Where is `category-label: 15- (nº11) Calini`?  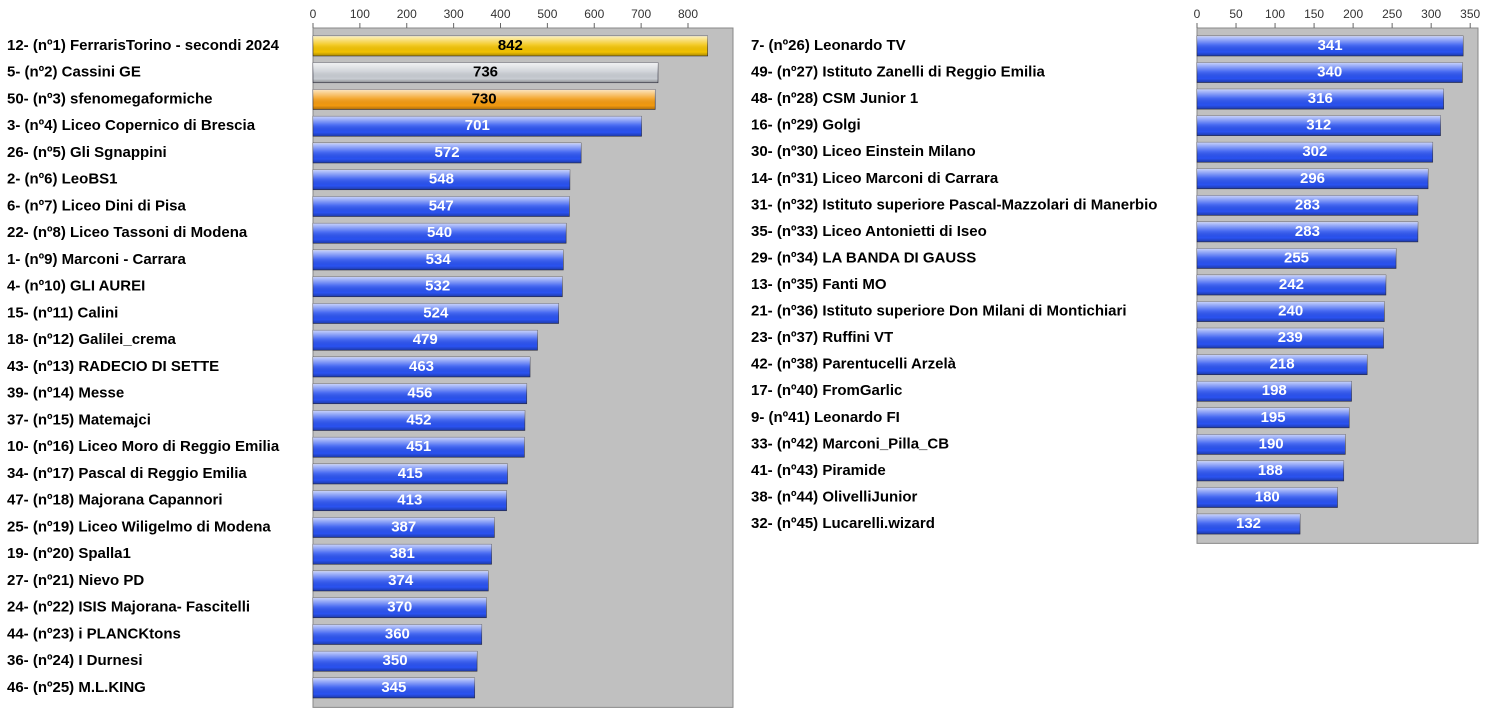
category-label: 15- (nº11) Calini is located at coordinates (62, 312).